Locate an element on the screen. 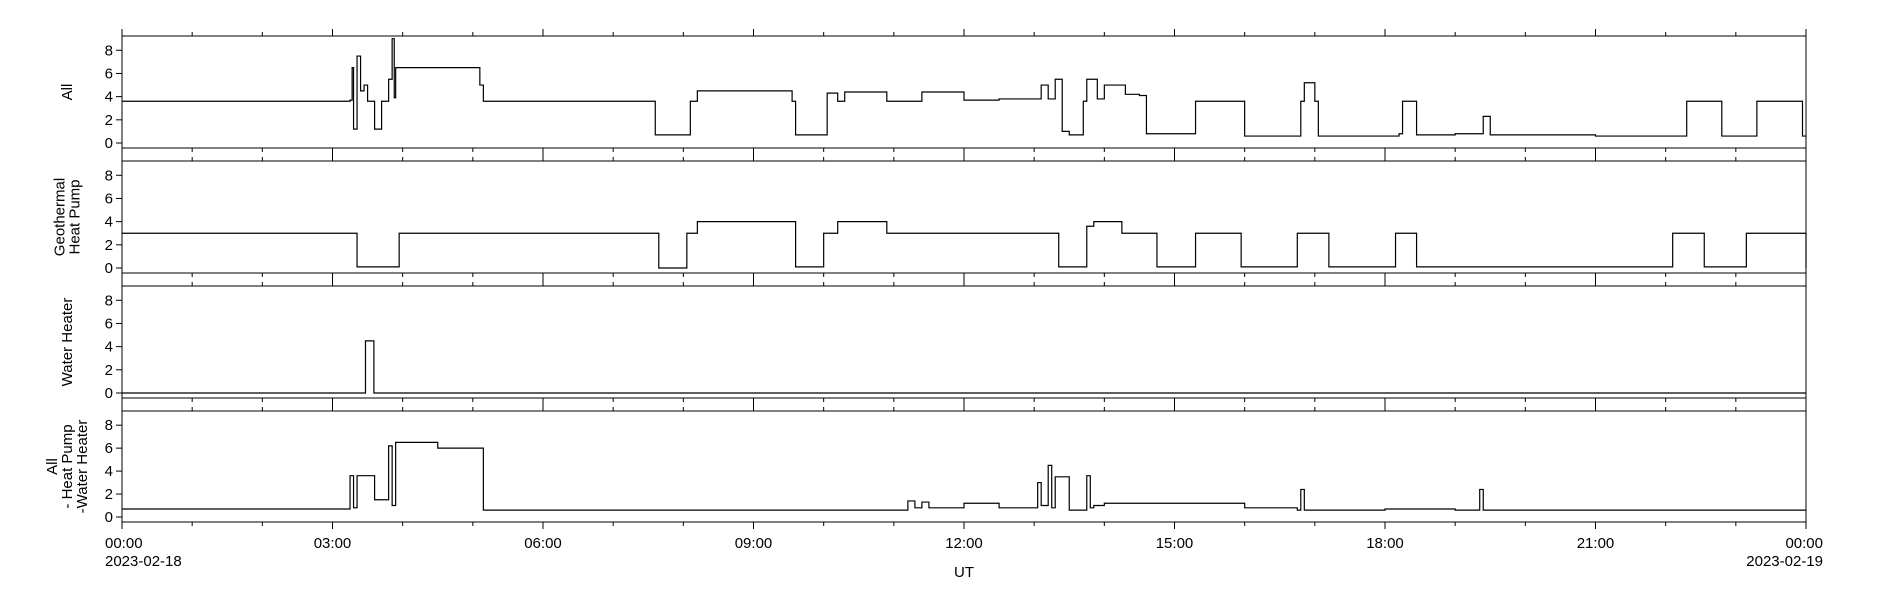 This screenshot has height=607, width=1903. y-axis-title: Heat Pump is located at coordinates (75, 216).